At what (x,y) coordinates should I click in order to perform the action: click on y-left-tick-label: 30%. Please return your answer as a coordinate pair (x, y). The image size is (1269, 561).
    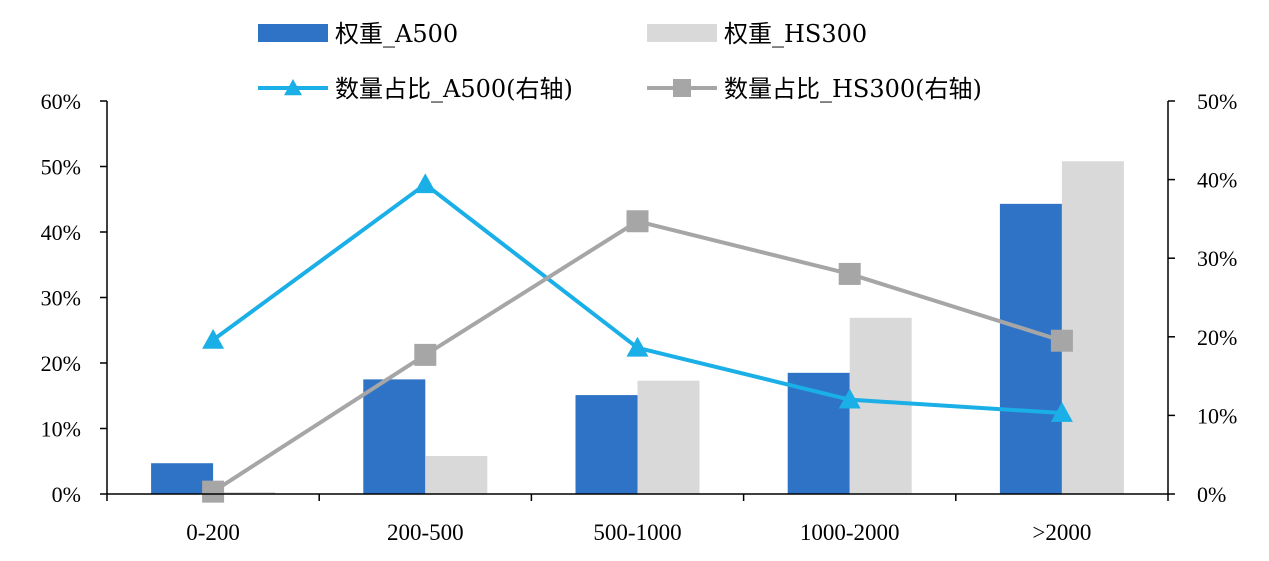
    Looking at the image, I should click on (61, 298).